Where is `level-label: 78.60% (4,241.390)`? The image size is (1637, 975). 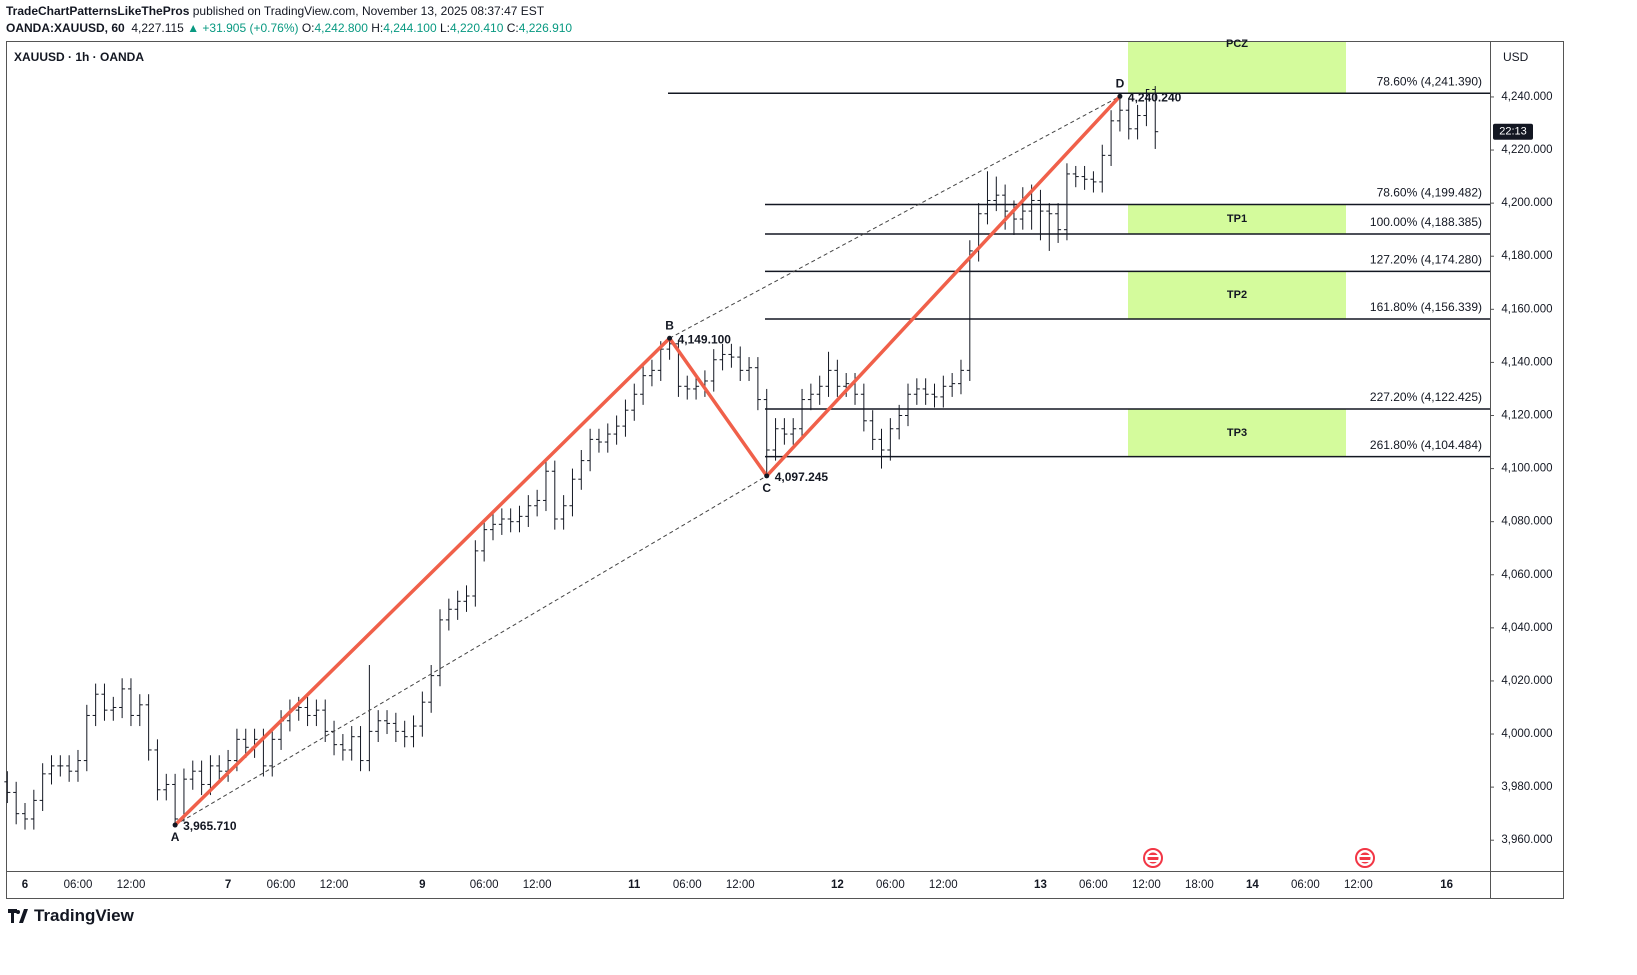
level-label: 78.60% (4,241.390) is located at coordinates (1429, 81).